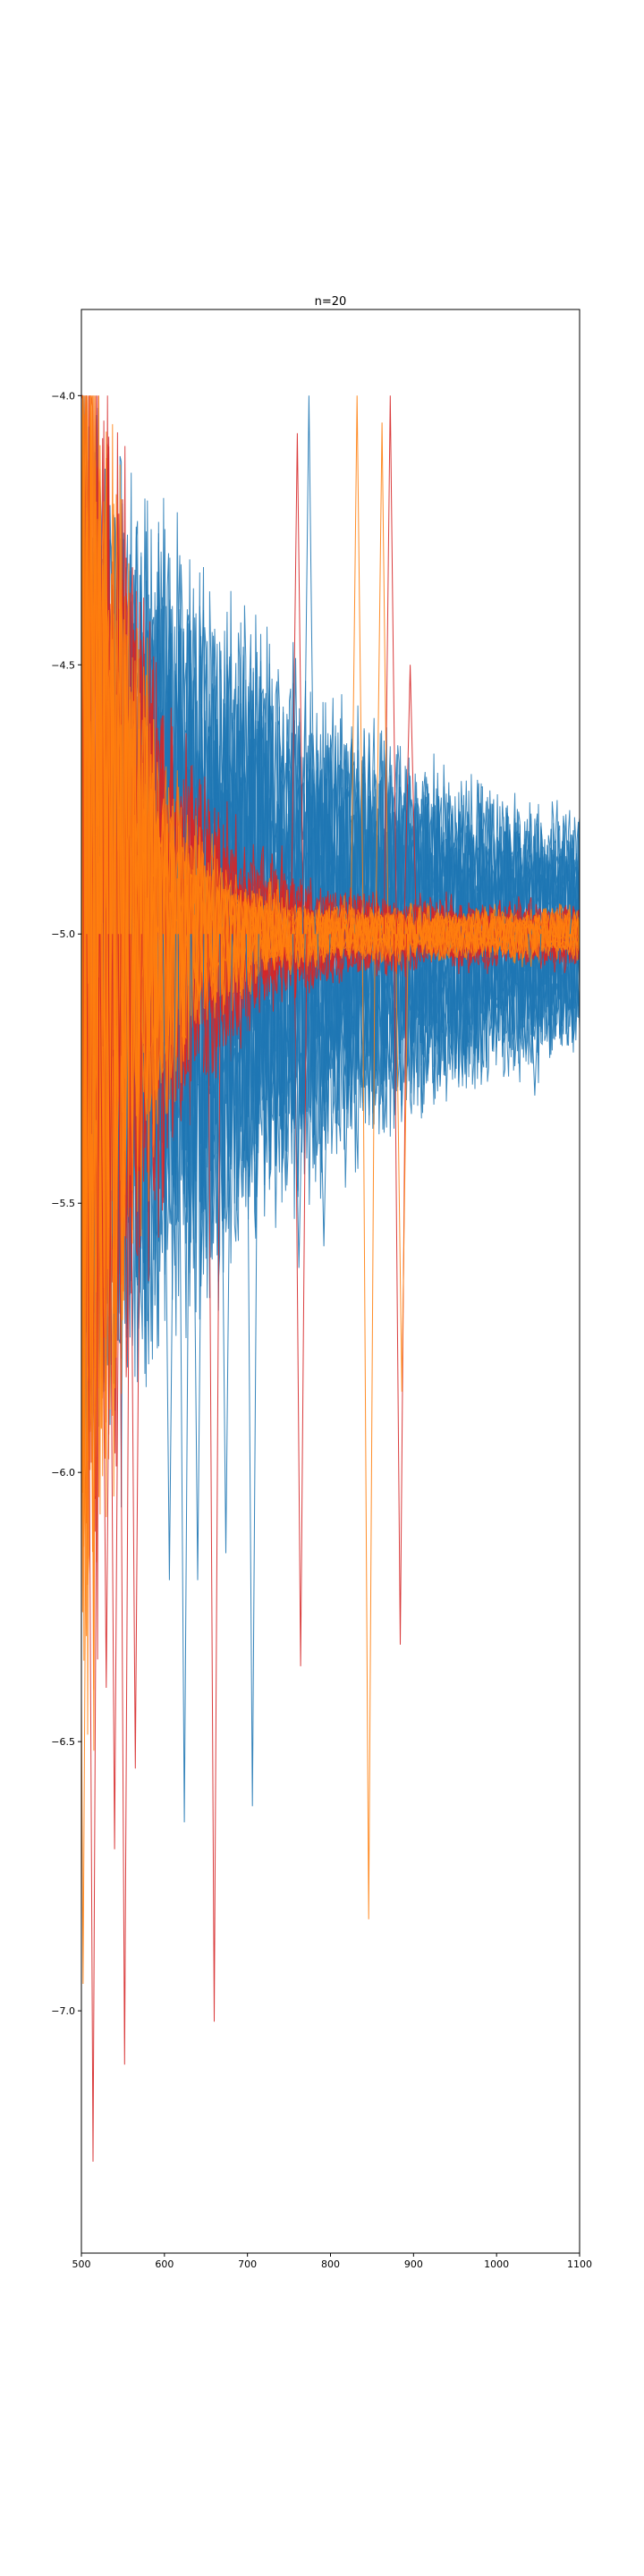 This screenshot has width=644, height=2576. Describe the element at coordinates (63, 665) in the screenshot. I see `y-tick-label: −4.5` at that location.